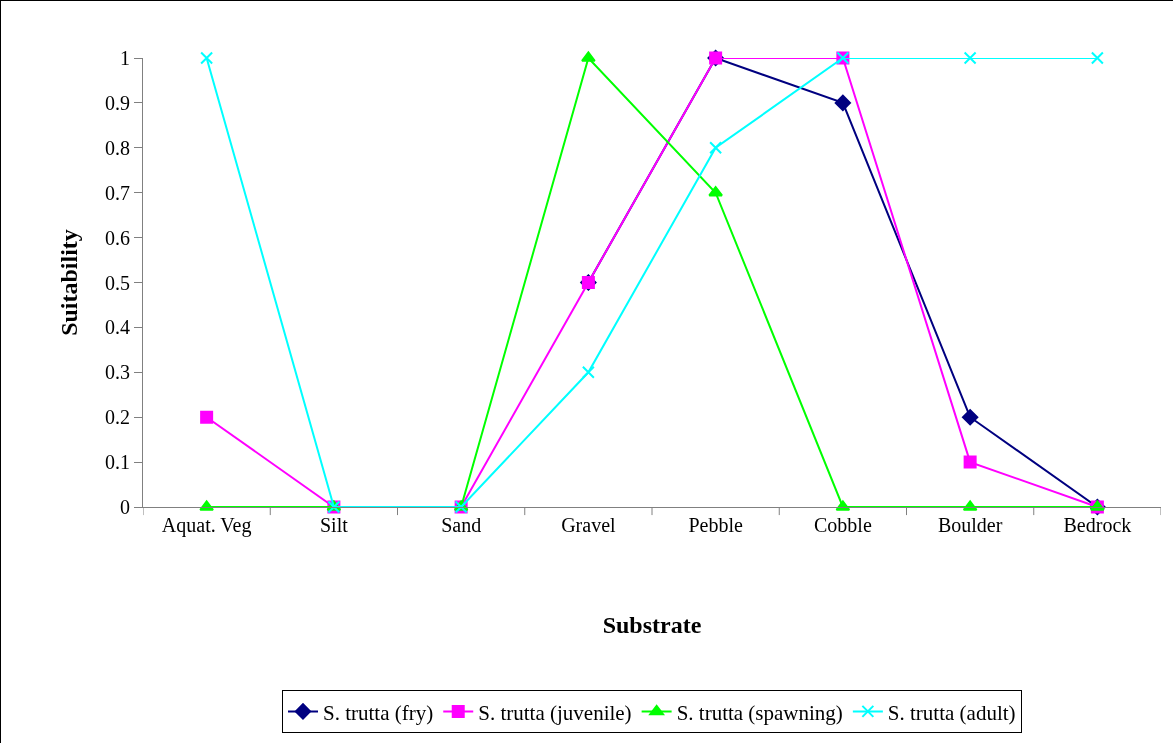 The height and width of the screenshot is (743, 1173). What do you see at coordinates (461, 525) in the screenshot?
I see `x-tick-label: Sand` at bounding box center [461, 525].